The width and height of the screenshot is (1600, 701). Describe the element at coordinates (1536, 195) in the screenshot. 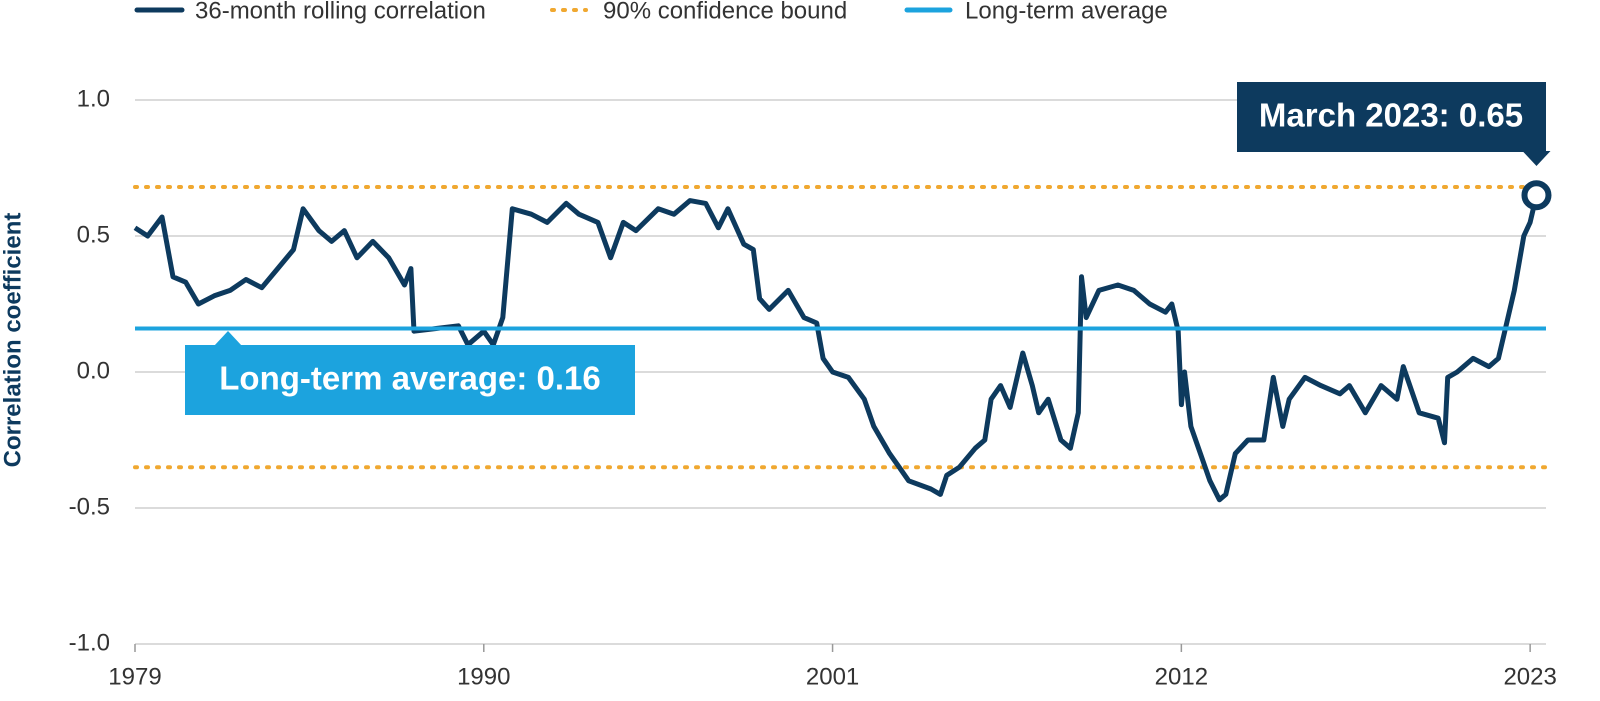

I see `last-point-marker` at that location.